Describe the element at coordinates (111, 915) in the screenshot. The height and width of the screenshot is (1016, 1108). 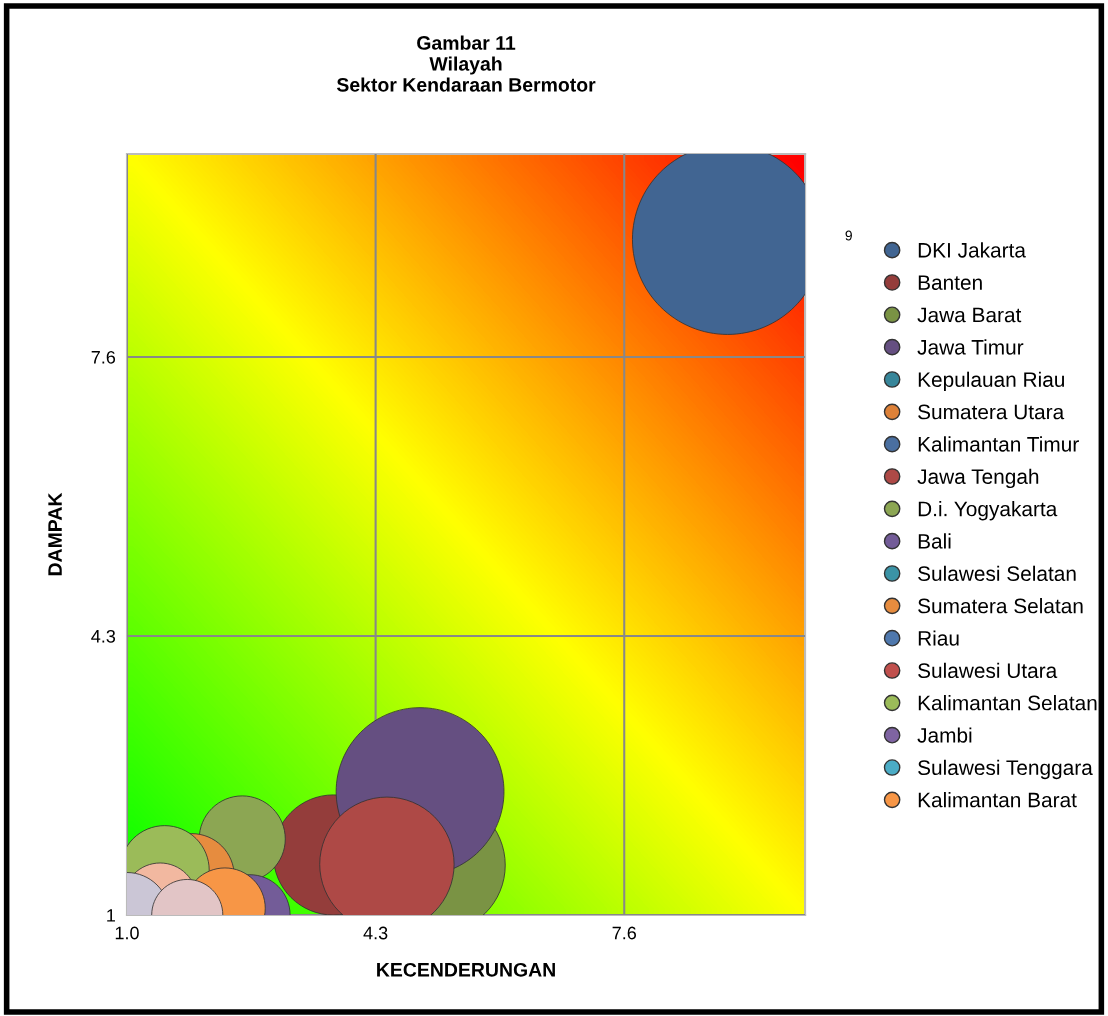
I see `y-tick-label: 1` at that location.